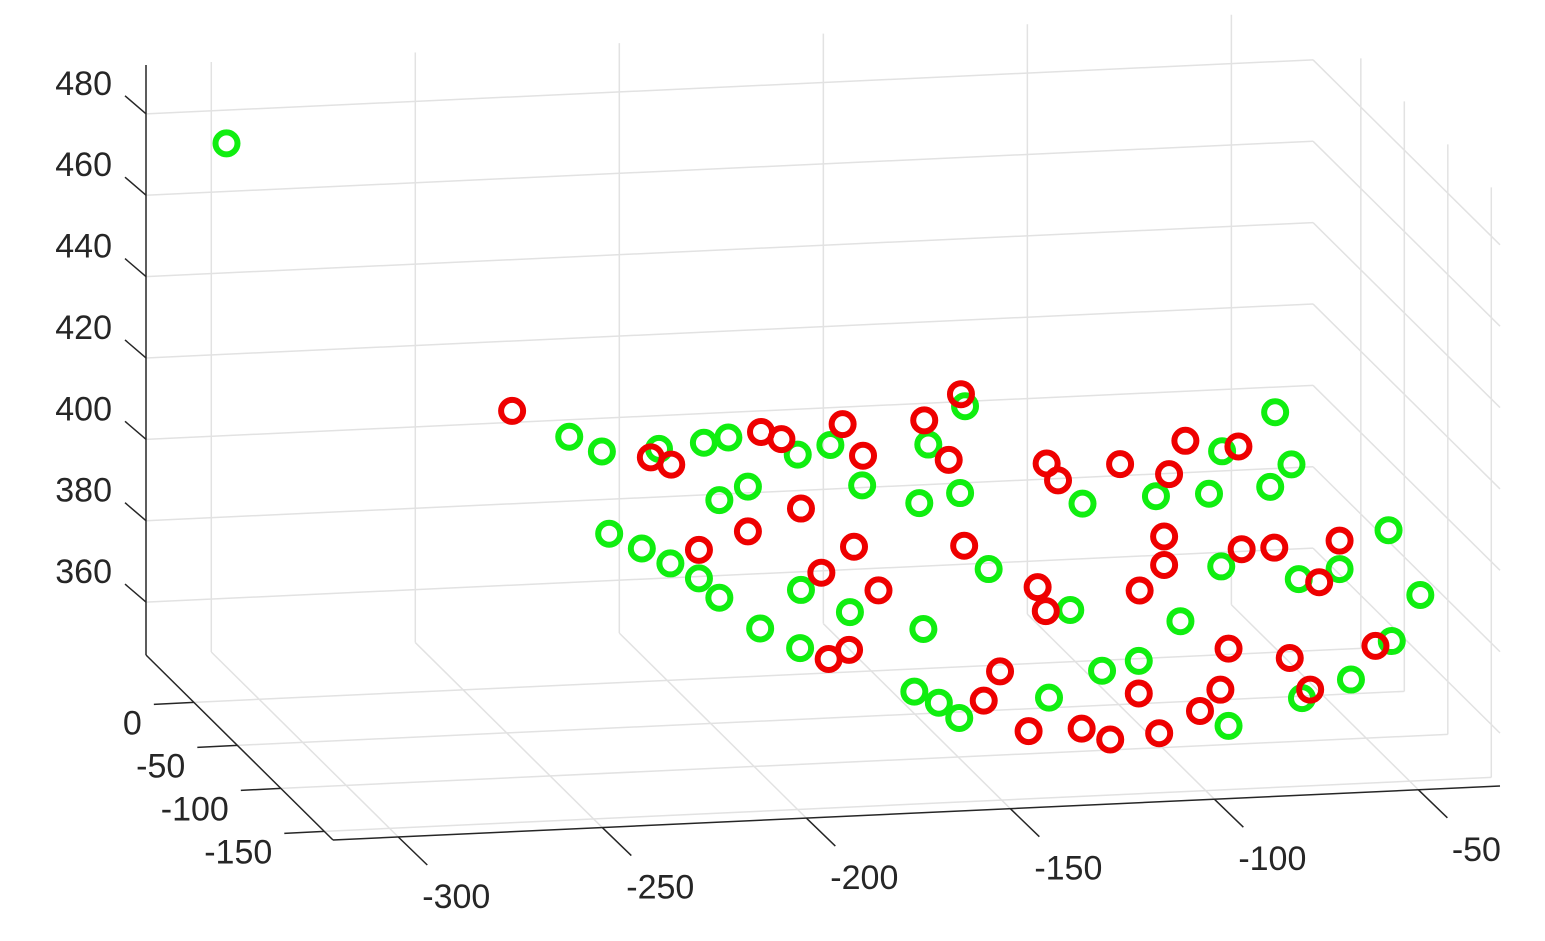 This screenshot has height=941, width=1545. What do you see at coordinates (1476, 850) in the screenshot?
I see `x-tick-label: -50` at bounding box center [1476, 850].